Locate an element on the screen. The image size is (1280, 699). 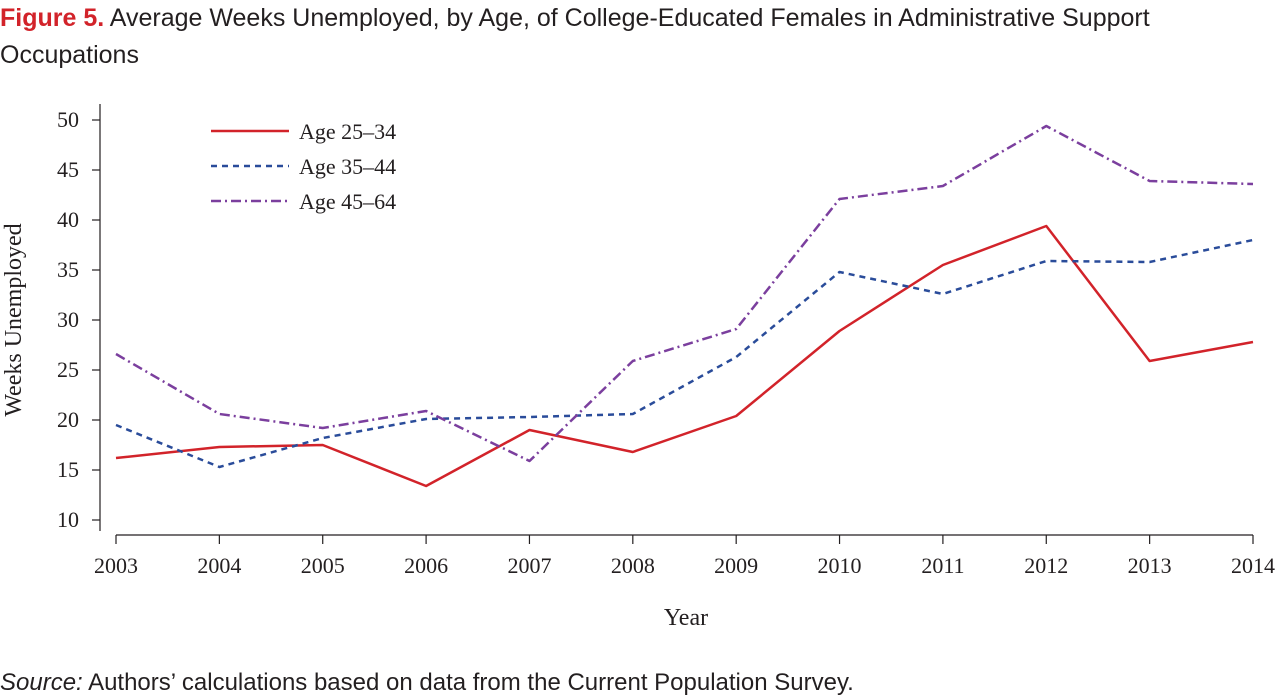
y-tick-label: 50 is located at coordinates (68, 119).